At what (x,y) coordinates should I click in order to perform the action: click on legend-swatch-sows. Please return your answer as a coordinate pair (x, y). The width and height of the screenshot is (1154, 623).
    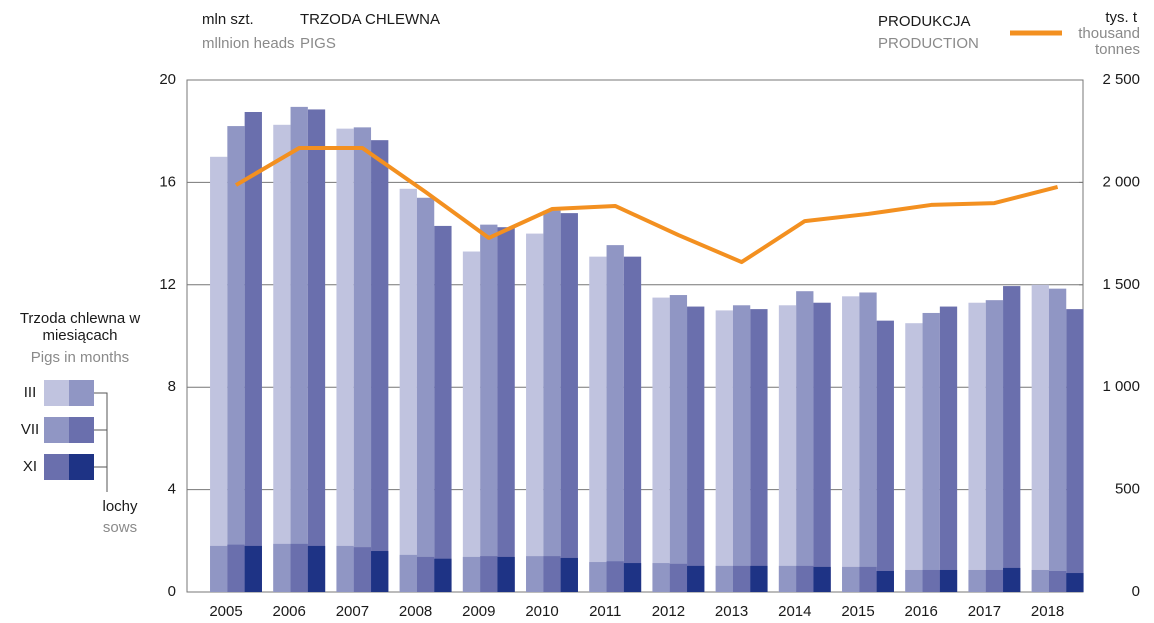
    Looking at the image, I should click on (81, 467).